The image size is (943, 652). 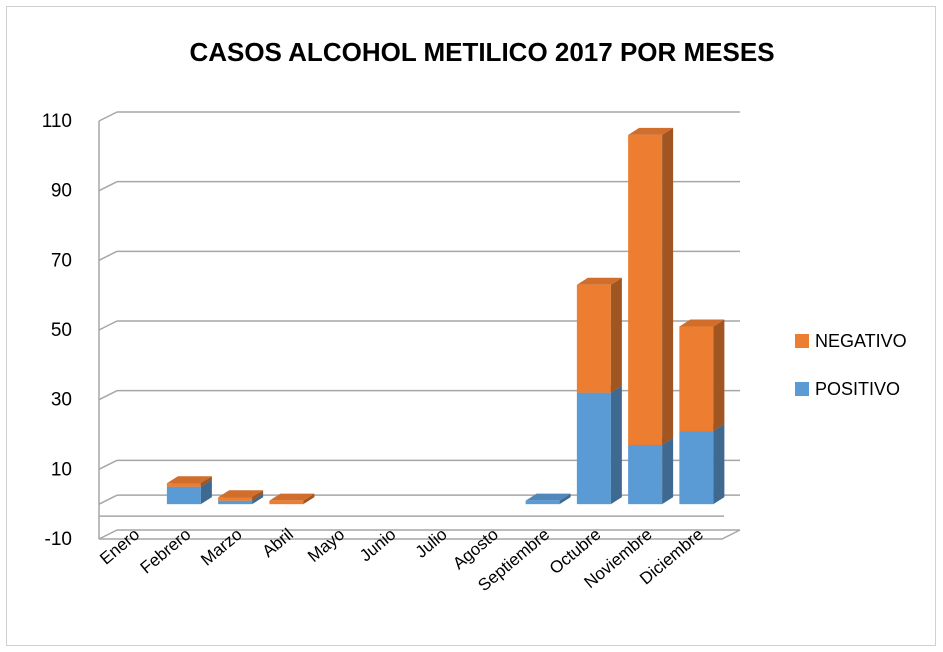 I want to click on chart-floor, so click(x=420, y=527).